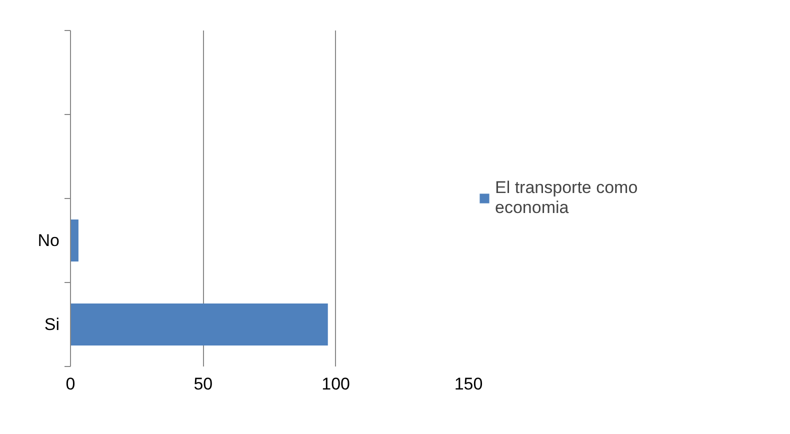 This screenshot has height=434, width=790. I want to click on y-tick-label: No, so click(49, 240).